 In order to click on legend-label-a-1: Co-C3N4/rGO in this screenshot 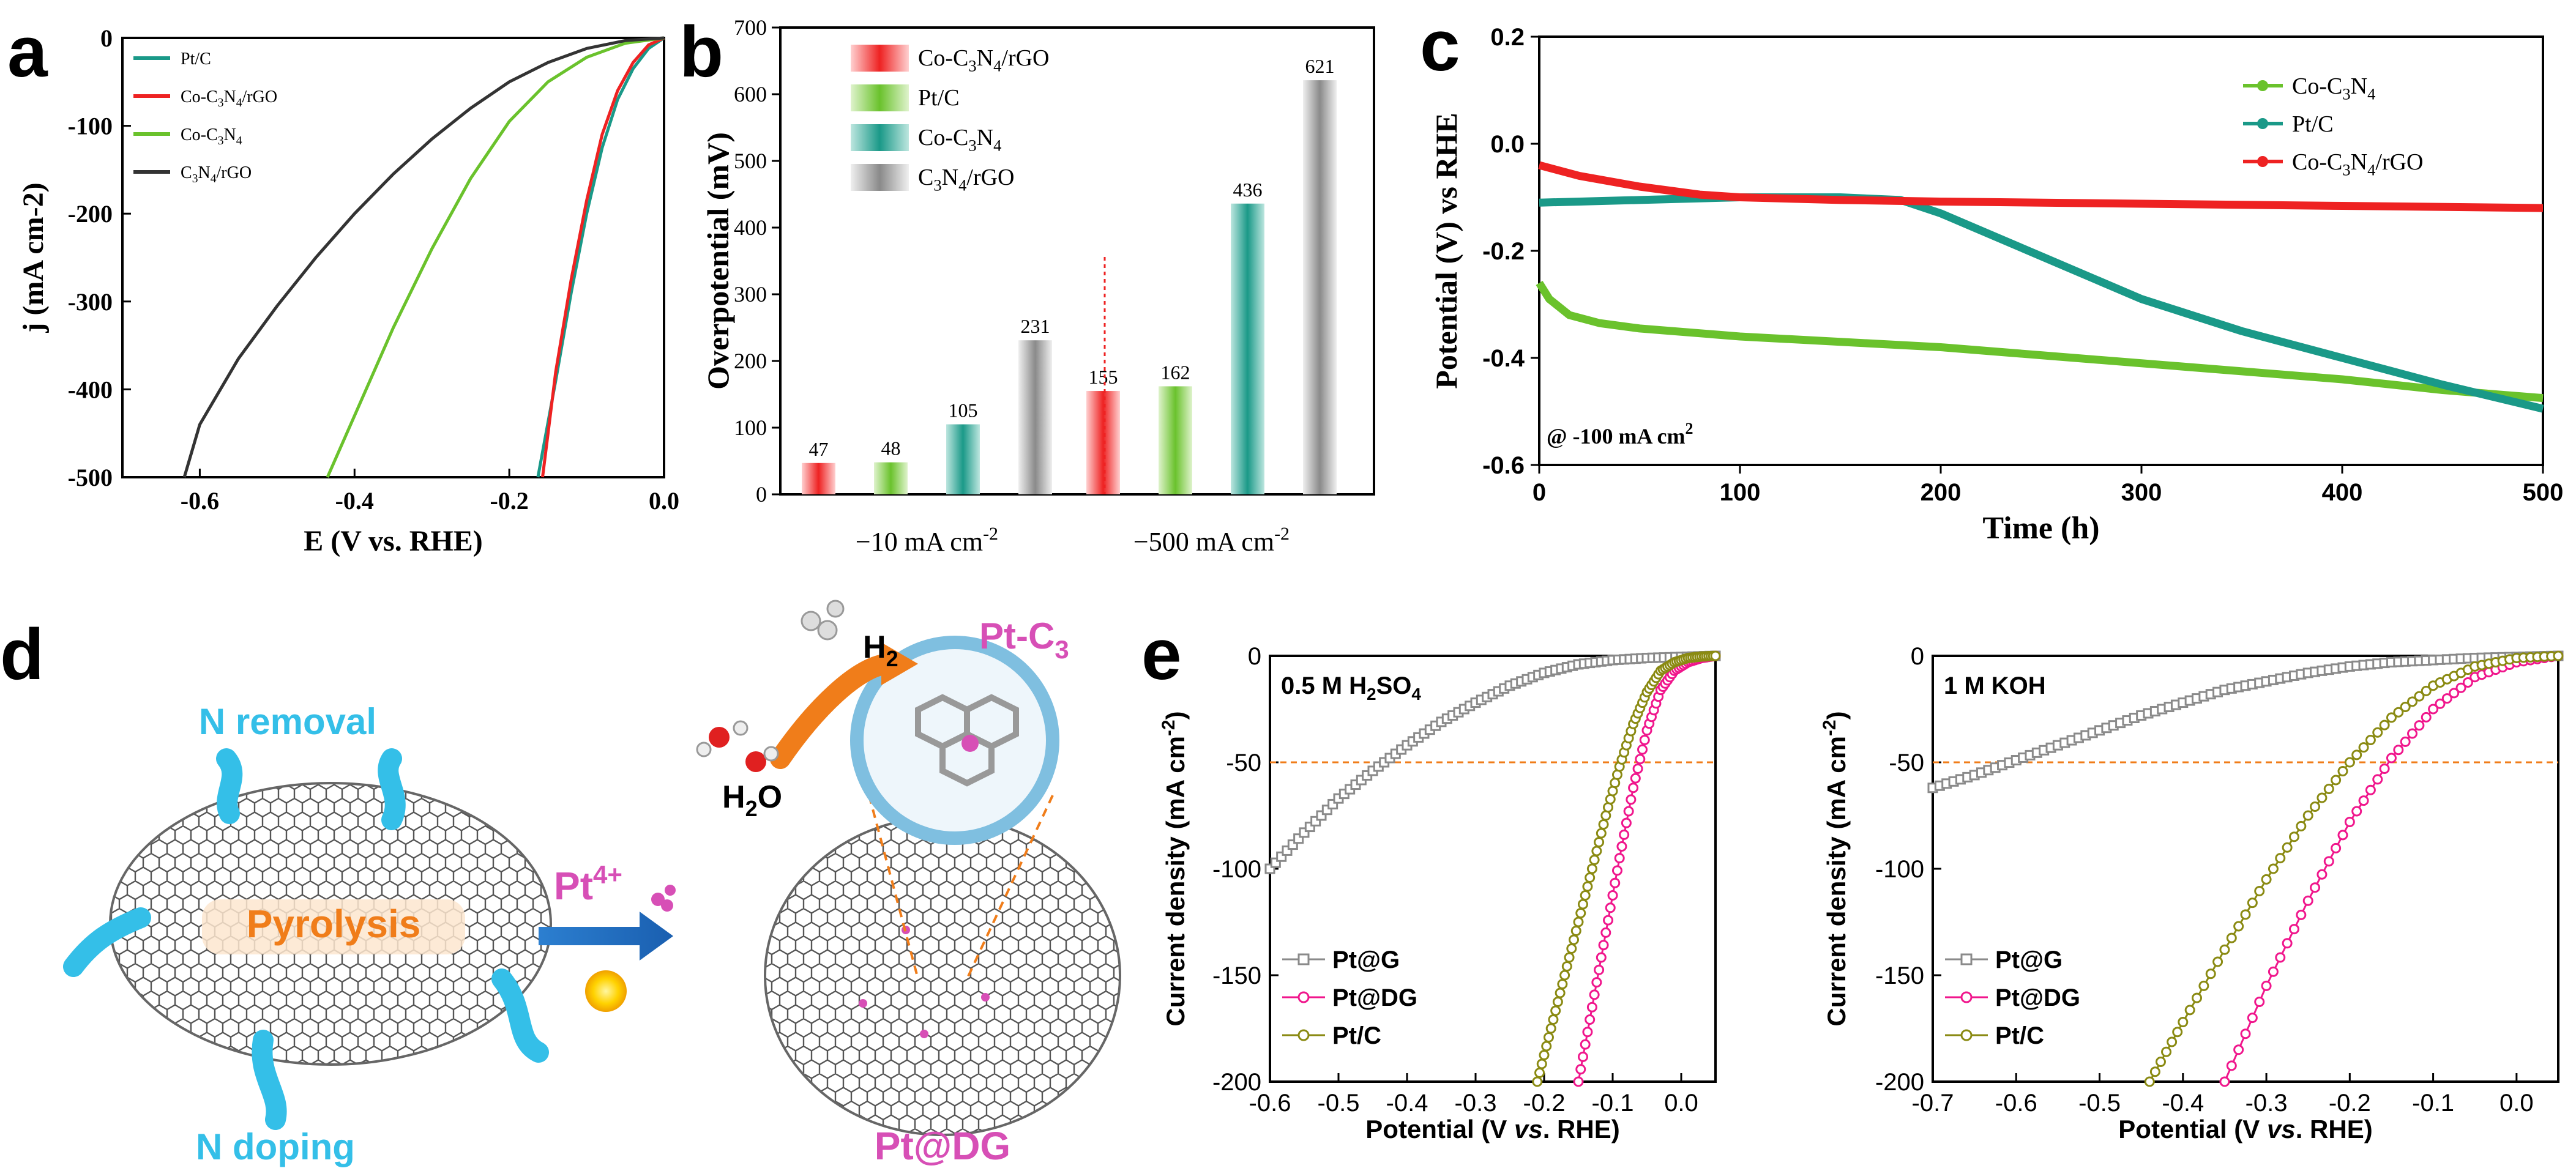, I will do `click(229, 98)`.